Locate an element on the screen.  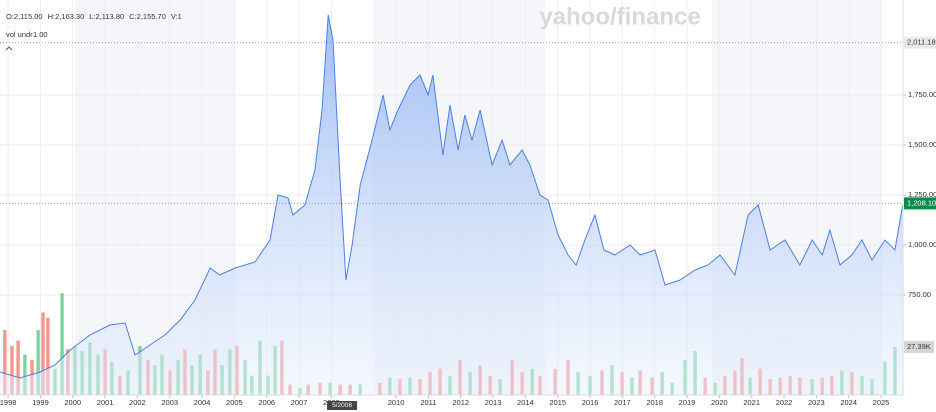
x-tick-label: 2004 is located at coordinates (202, 402).